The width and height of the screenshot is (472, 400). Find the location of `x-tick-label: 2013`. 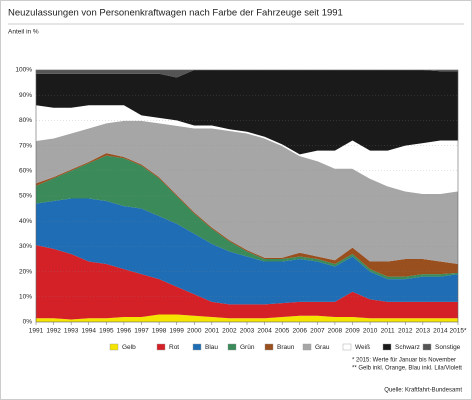

x-tick-label: 2013 is located at coordinates (423, 331).